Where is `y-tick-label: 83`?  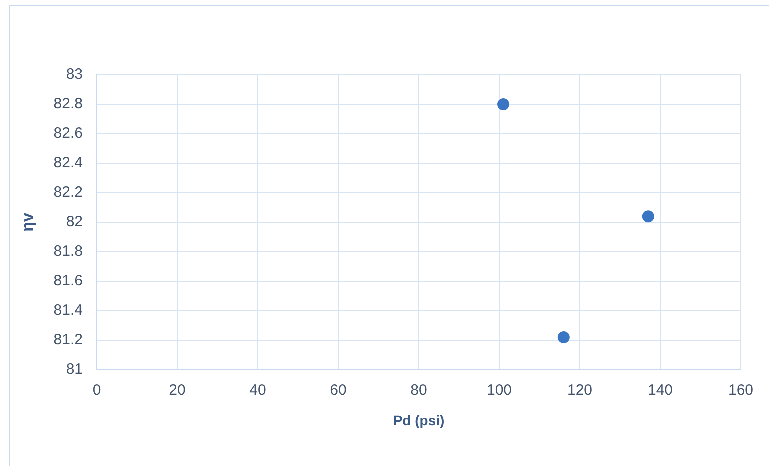
y-tick-label: 83 is located at coordinates (74, 75).